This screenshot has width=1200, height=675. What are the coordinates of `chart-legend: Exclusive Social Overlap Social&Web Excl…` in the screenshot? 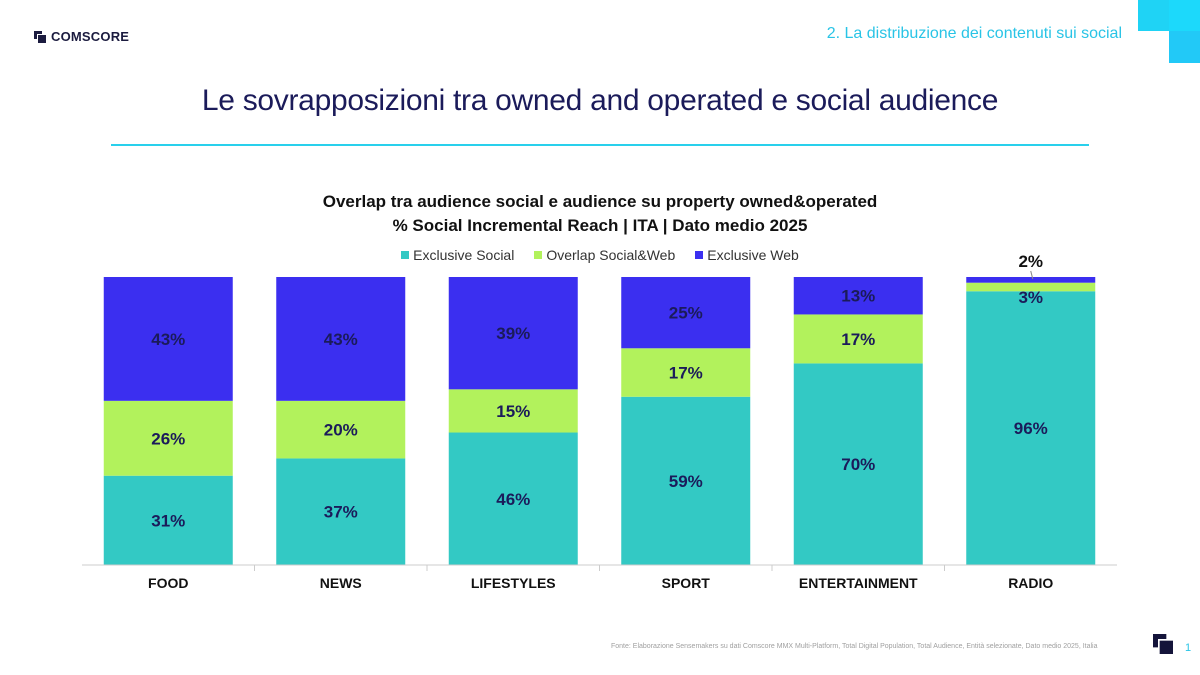 It's located at (600, 255).